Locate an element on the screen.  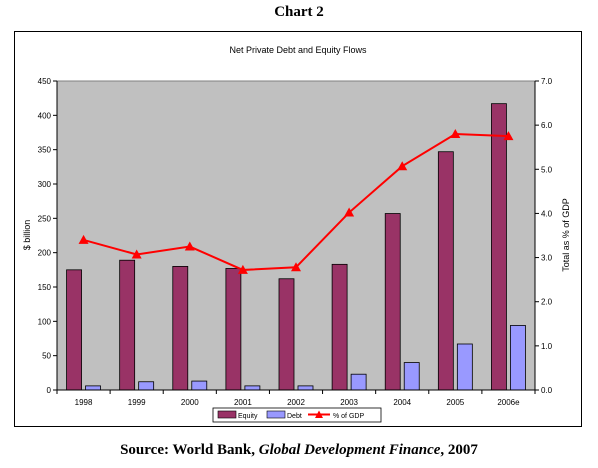
x-tick-label: 2004 is located at coordinates (402, 402).